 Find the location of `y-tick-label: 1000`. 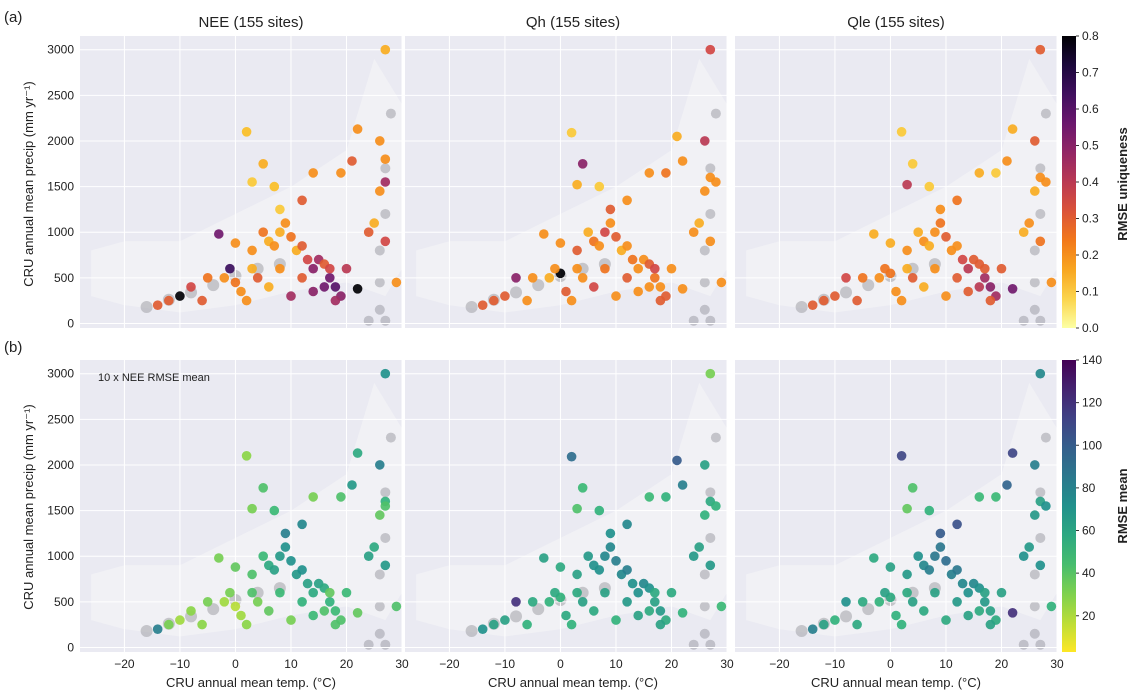

y-tick-label: 1000 is located at coordinates (60, 556).